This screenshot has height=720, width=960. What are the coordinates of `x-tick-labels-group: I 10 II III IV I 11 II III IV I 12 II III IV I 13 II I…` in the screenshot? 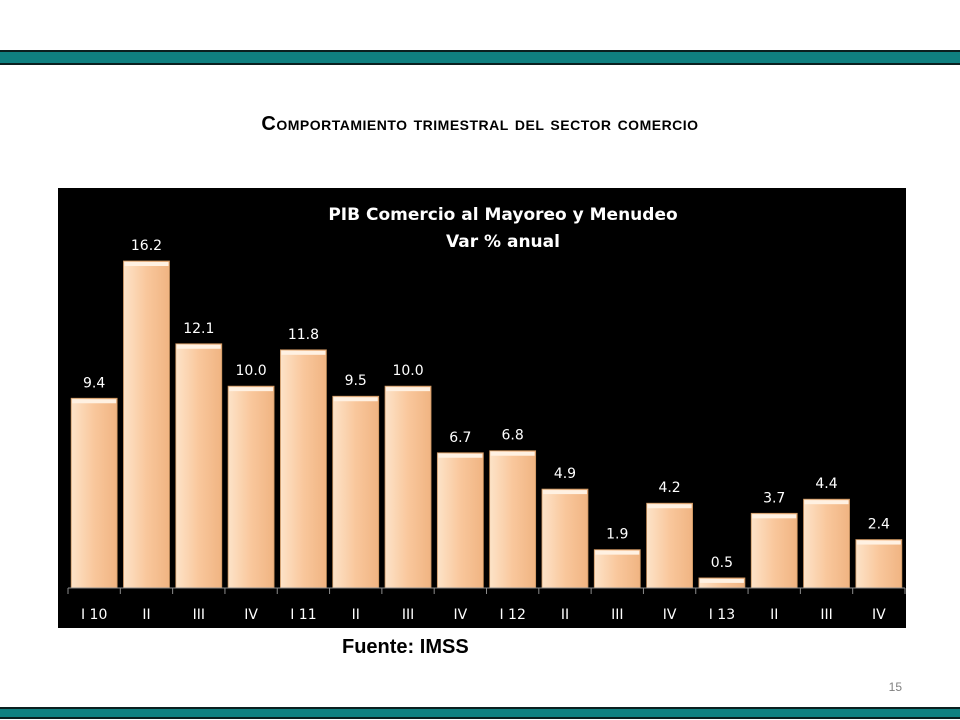 It's located at (483, 615).